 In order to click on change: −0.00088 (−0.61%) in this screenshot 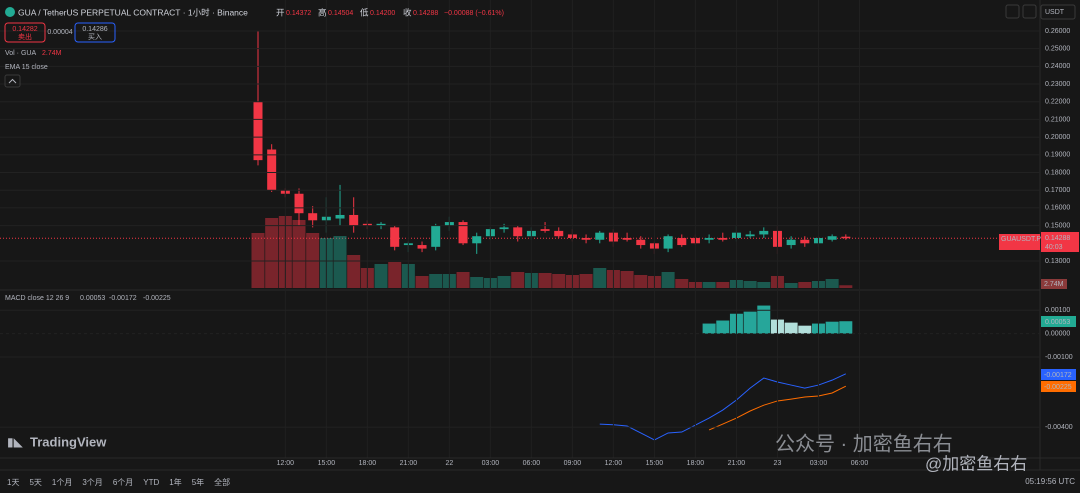, I will do `click(474, 13)`.